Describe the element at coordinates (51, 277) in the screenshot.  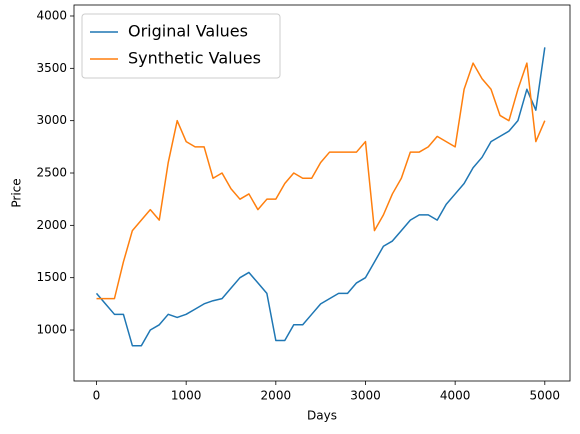
I see `y-tick-label: 1500` at that location.